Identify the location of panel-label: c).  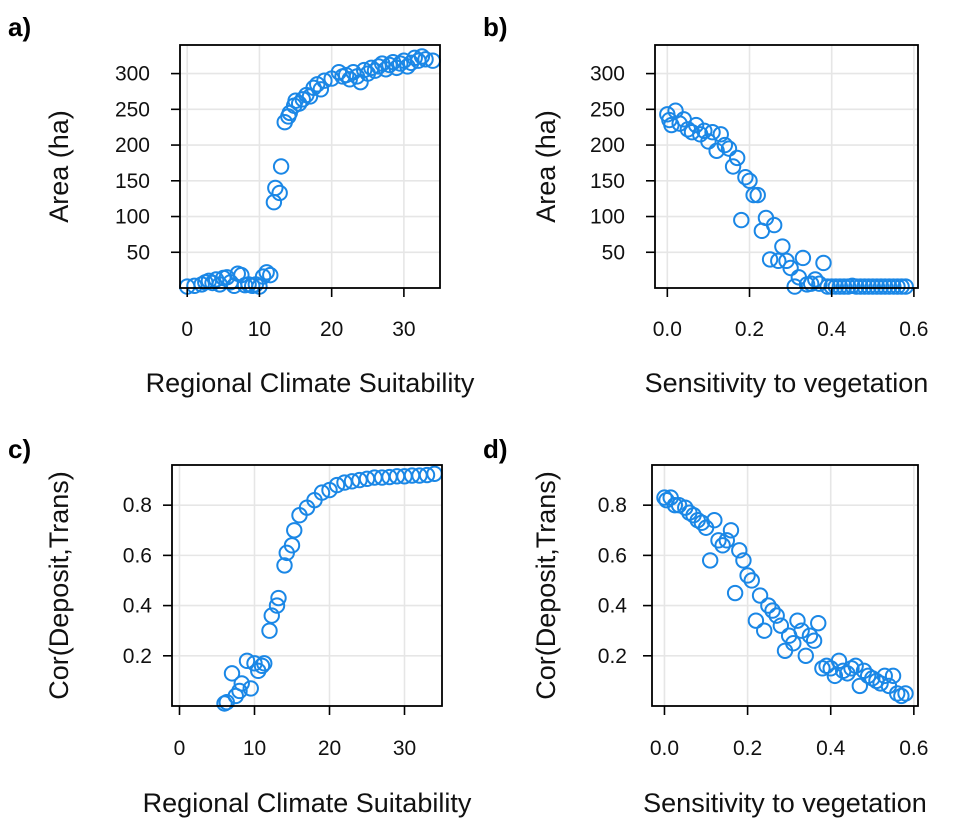
(19, 449).